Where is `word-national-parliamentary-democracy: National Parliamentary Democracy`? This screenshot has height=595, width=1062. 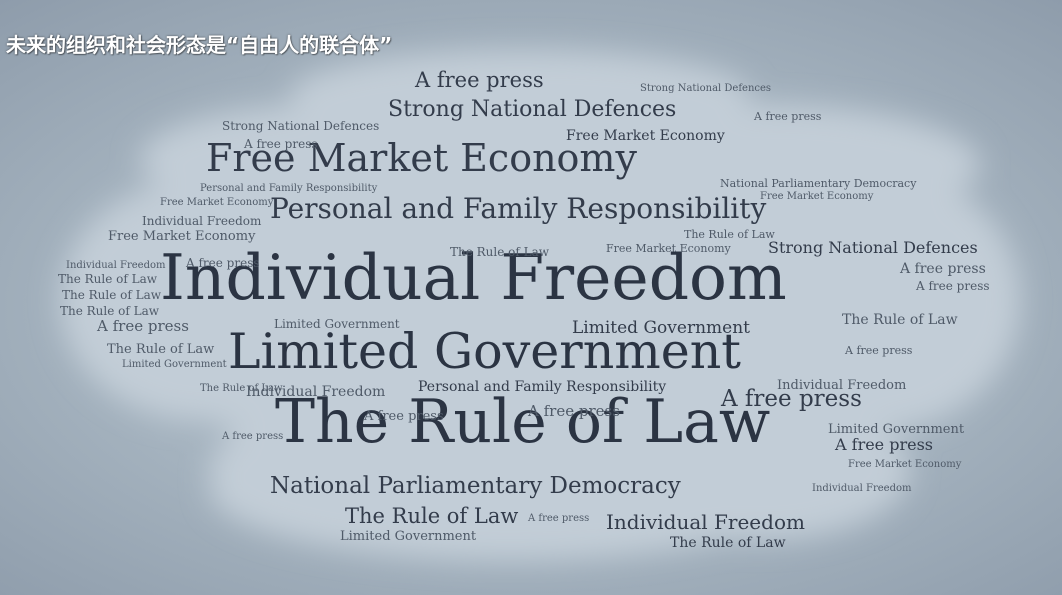
word-national-parliamentary-democracy: National Parliamentary Democracy is located at coordinates (818, 183).